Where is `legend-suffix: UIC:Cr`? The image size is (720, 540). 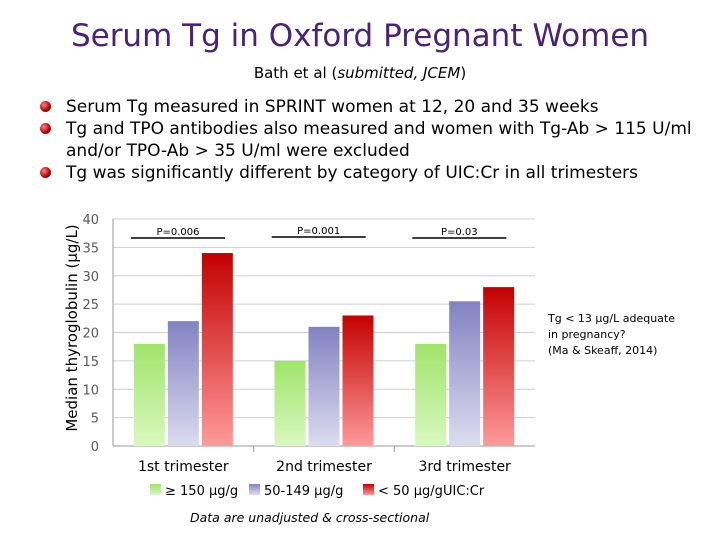 legend-suffix: UIC:Cr is located at coordinates (464, 491).